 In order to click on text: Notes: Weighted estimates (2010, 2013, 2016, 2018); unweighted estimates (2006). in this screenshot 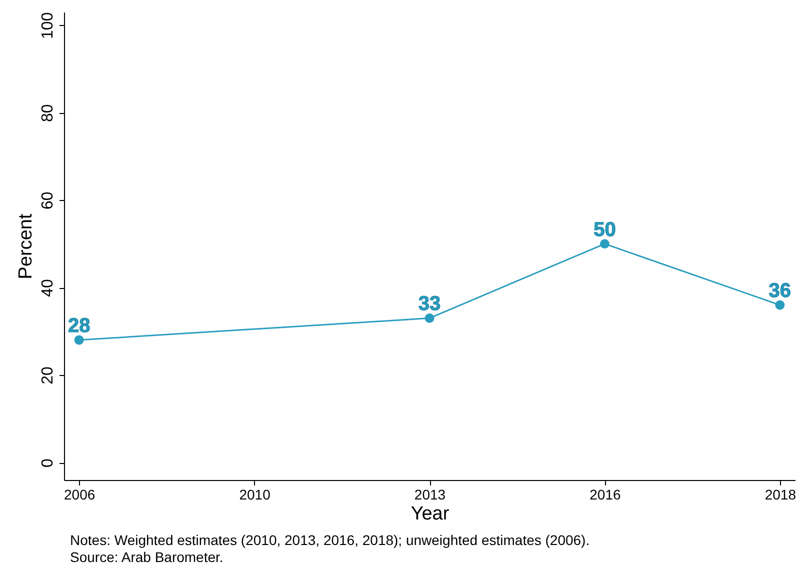, I will do `click(330, 540)`.